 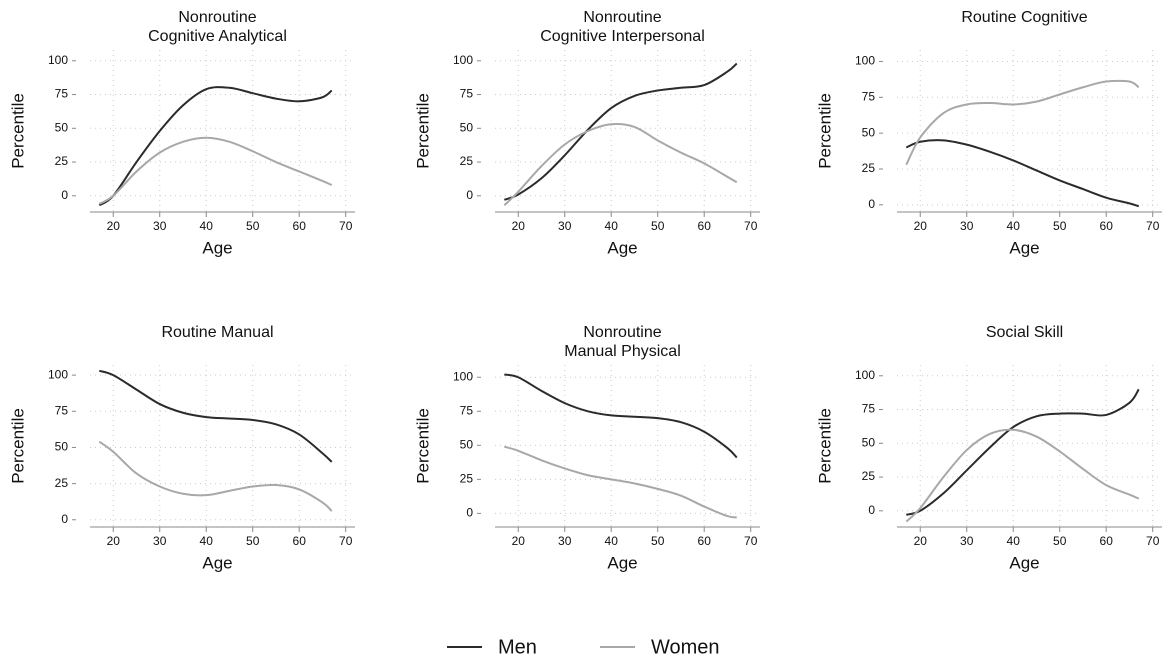 What do you see at coordinates (1024, 17) in the screenshot?
I see `chart-title: Routine Cognitive` at bounding box center [1024, 17].